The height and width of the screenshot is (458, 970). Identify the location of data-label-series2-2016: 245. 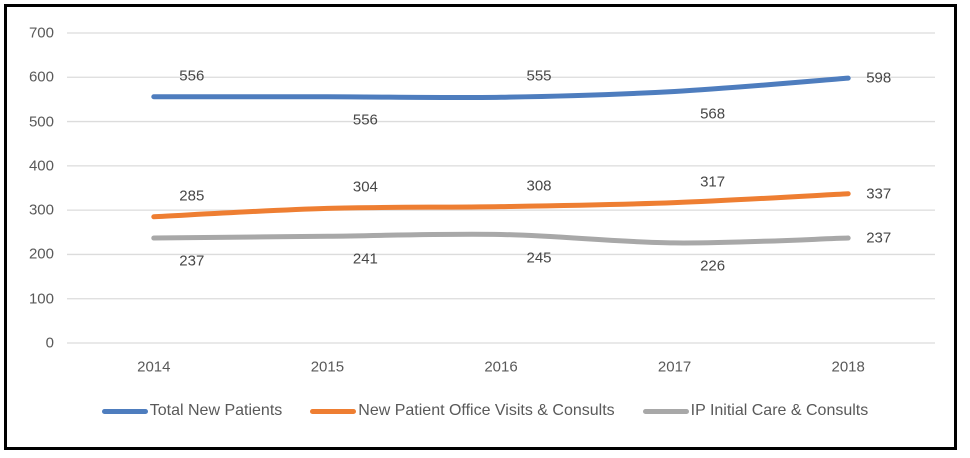
(539, 257).